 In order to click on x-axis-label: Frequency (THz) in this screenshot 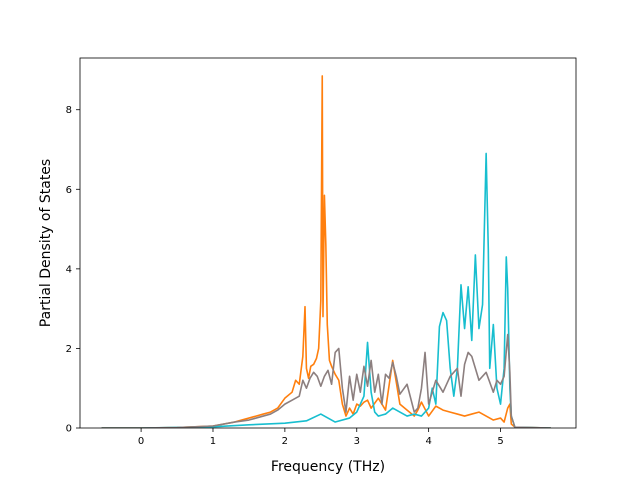, I will do `click(328, 467)`.